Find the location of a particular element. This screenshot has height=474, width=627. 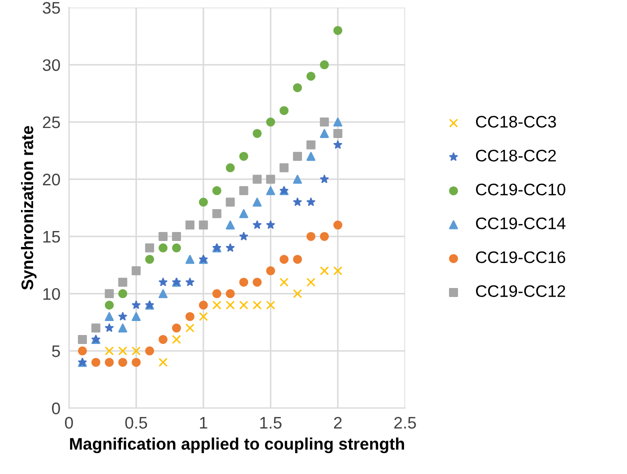

legend-label: CC19-CC14 is located at coordinates (521, 223).